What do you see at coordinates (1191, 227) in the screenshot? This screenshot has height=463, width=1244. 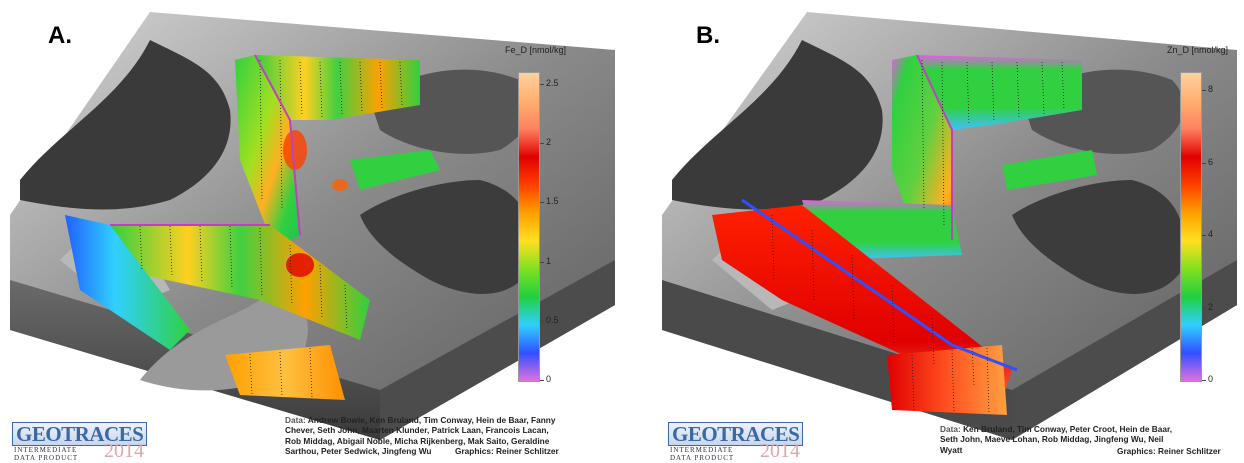 I see `colorbar-zn` at bounding box center [1191, 227].